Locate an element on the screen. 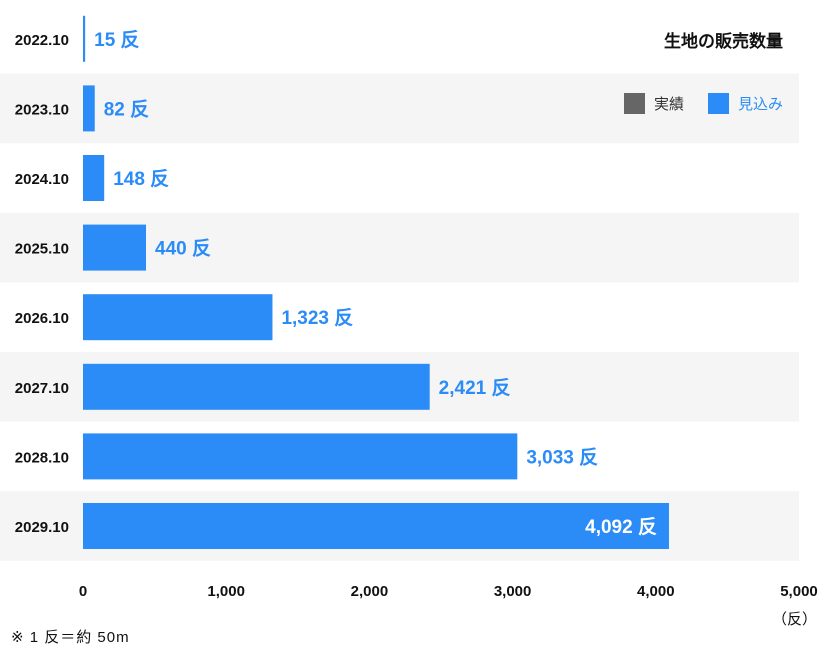  x-tick-label: 0 is located at coordinates (83, 591).